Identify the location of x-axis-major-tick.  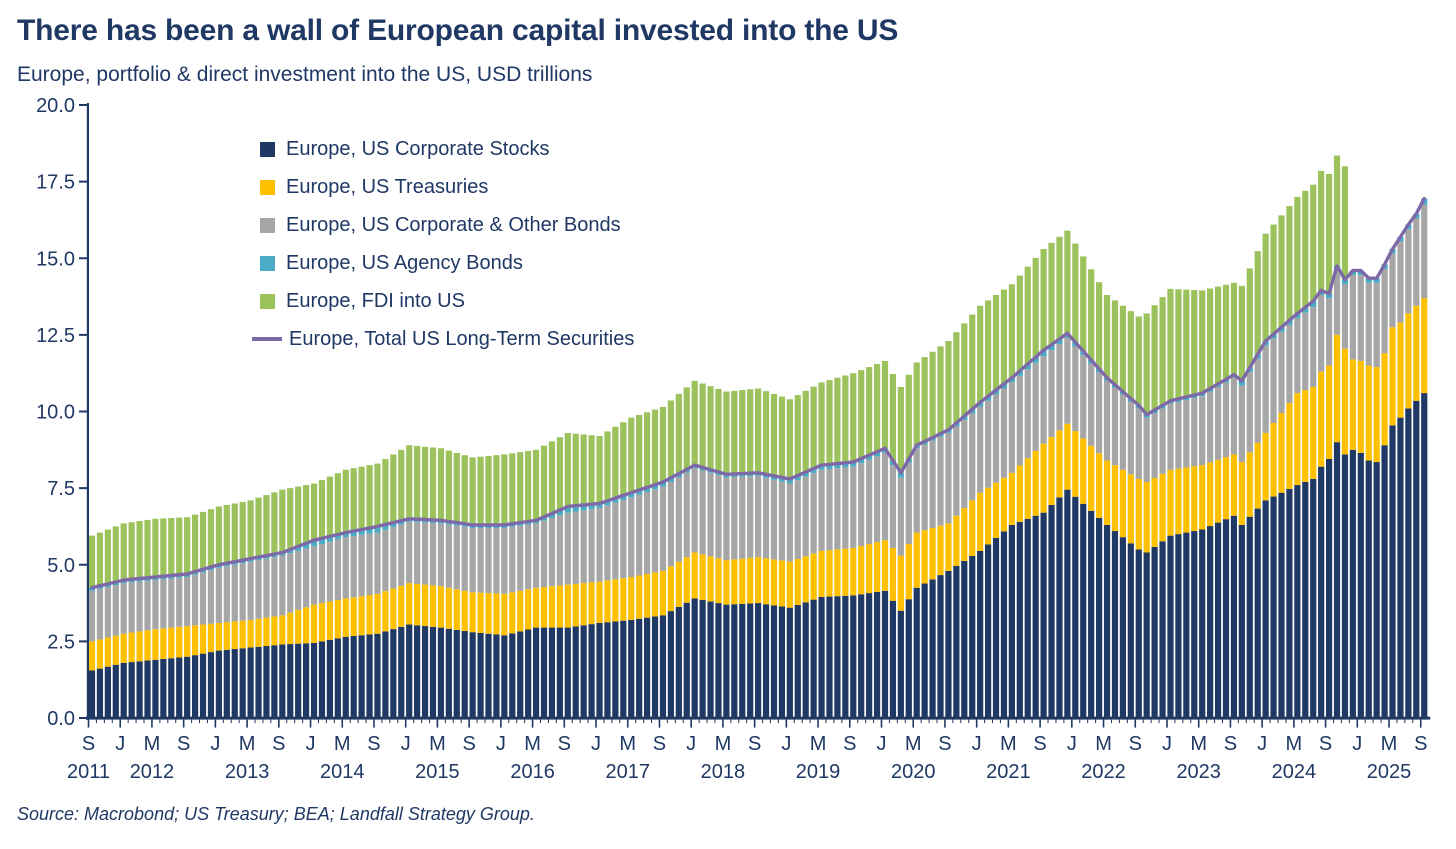
(659, 723).